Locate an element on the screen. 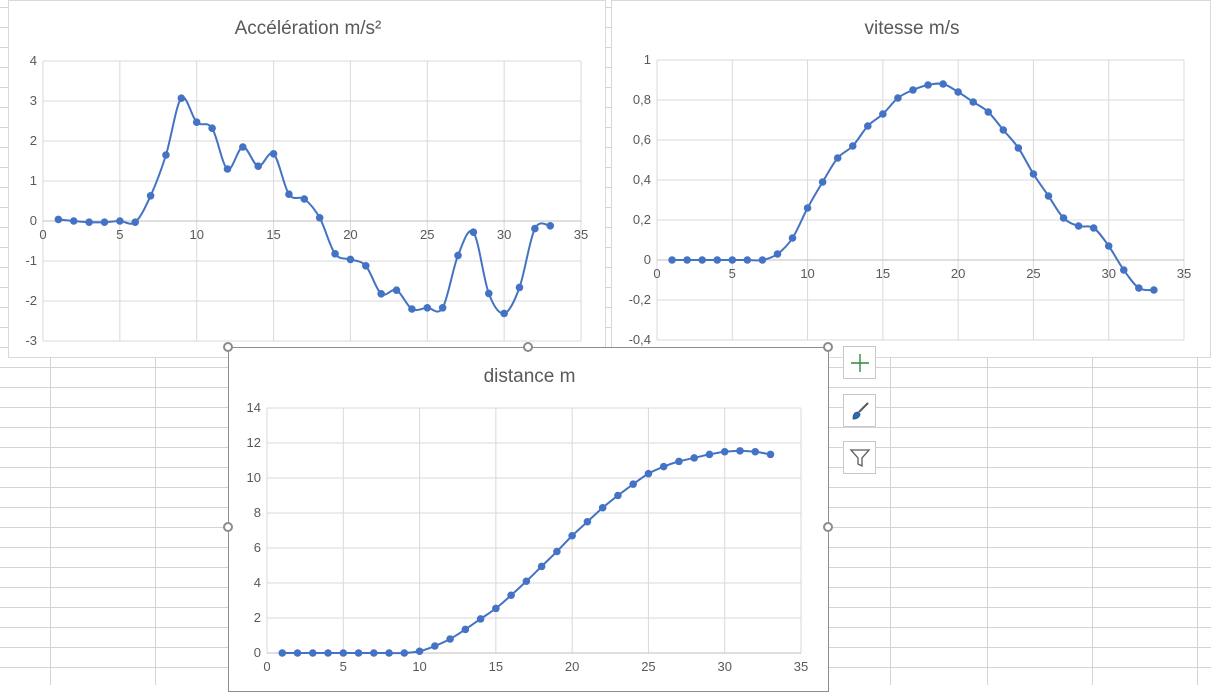 The width and height of the screenshot is (1211, 693). resize-handle-top-right is located at coordinates (828, 347).